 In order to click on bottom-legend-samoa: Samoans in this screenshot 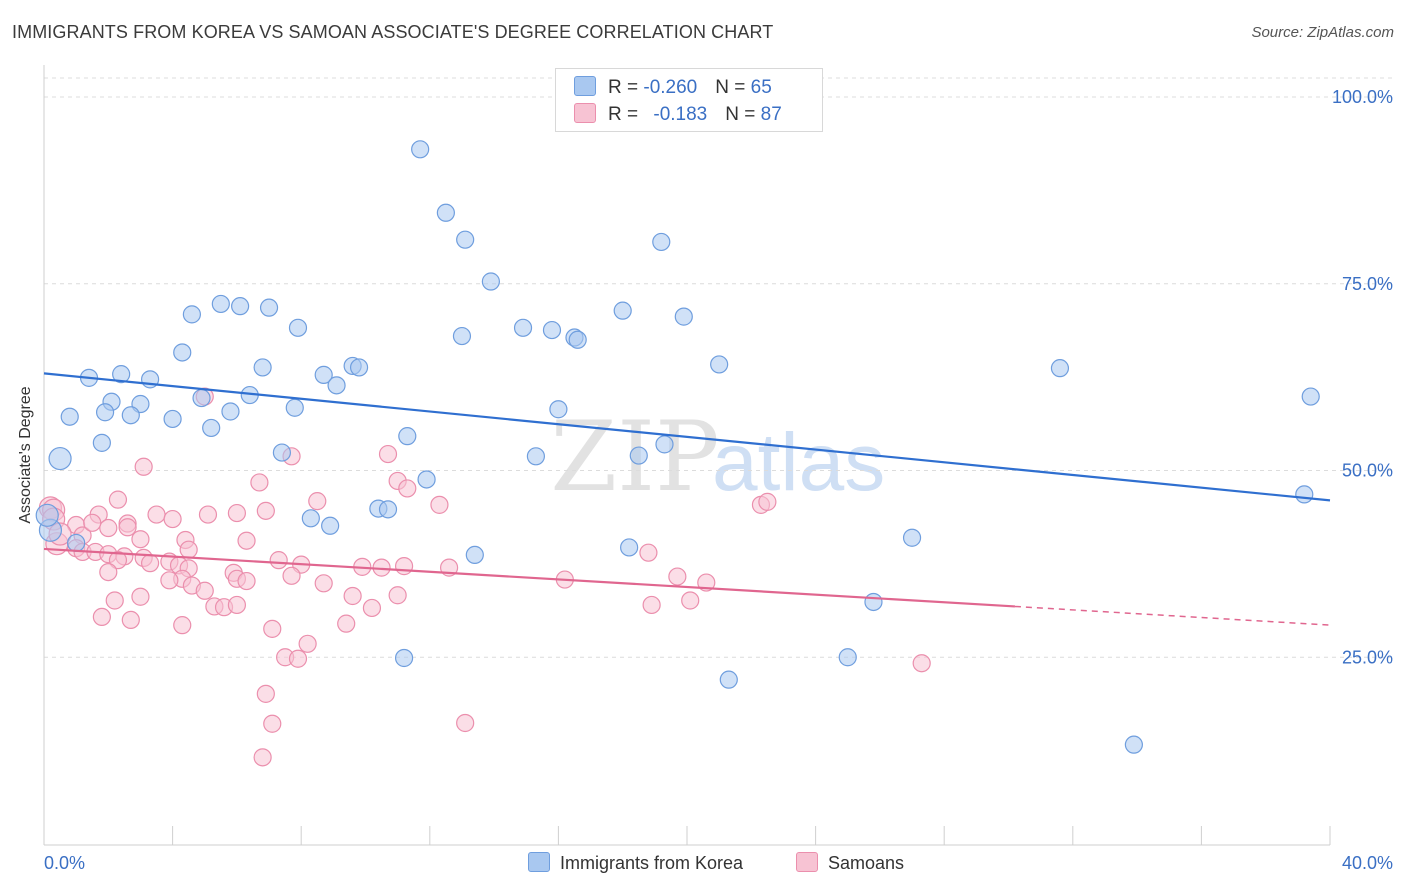, I will do `click(850, 863)`.